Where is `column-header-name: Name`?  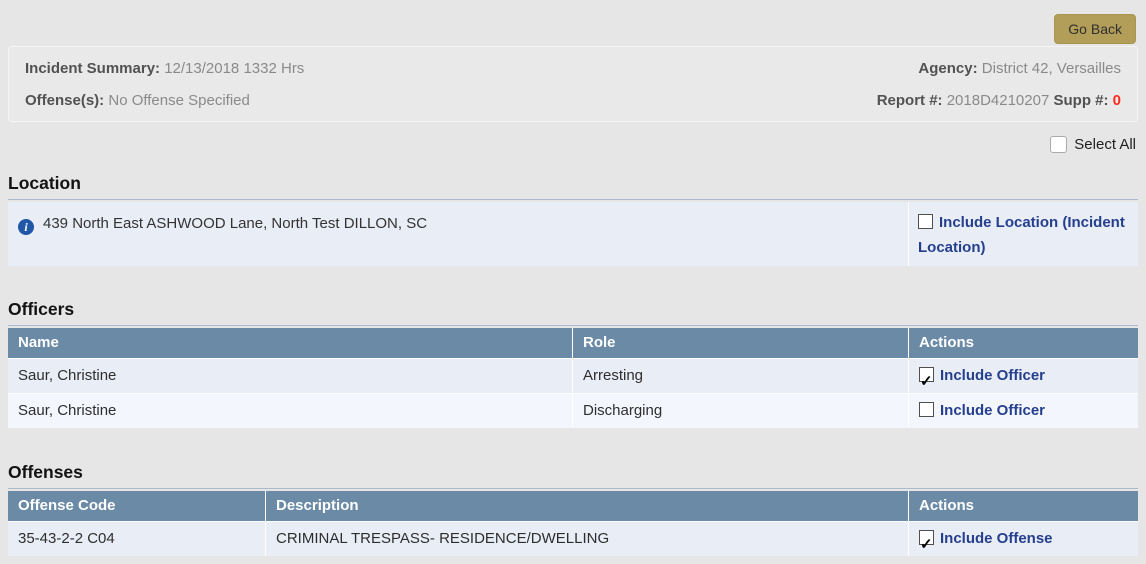
column-header-name: Name is located at coordinates (290, 343).